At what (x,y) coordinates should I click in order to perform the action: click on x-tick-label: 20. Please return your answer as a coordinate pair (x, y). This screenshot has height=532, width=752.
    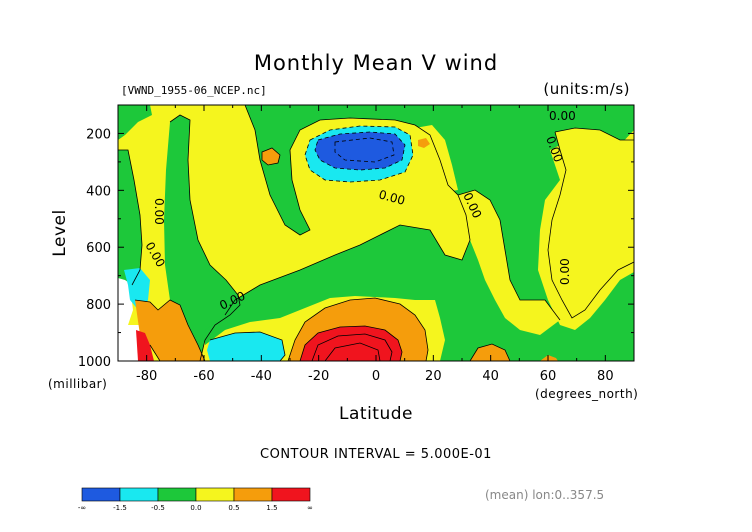
    Looking at the image, I should click on (433, 376).